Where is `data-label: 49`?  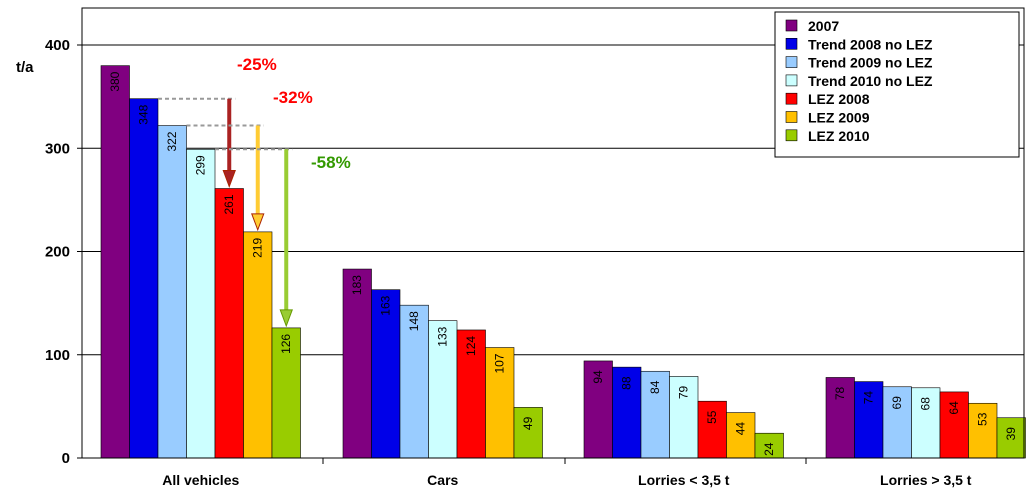
data-label: 49 is located at coordinates (528, 423).